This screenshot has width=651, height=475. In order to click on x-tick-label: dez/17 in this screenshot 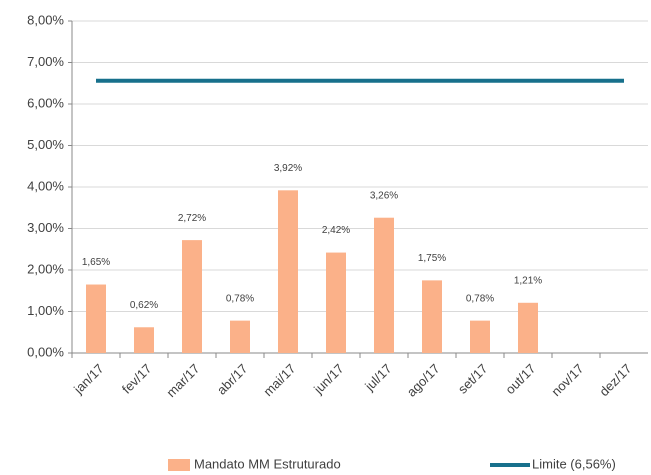, I will do `click(615, 380)`.